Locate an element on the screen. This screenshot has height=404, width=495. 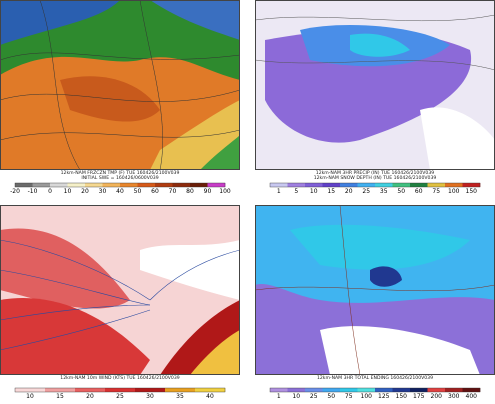
colorbar-label: 200 is located at coordinates (437, 396).